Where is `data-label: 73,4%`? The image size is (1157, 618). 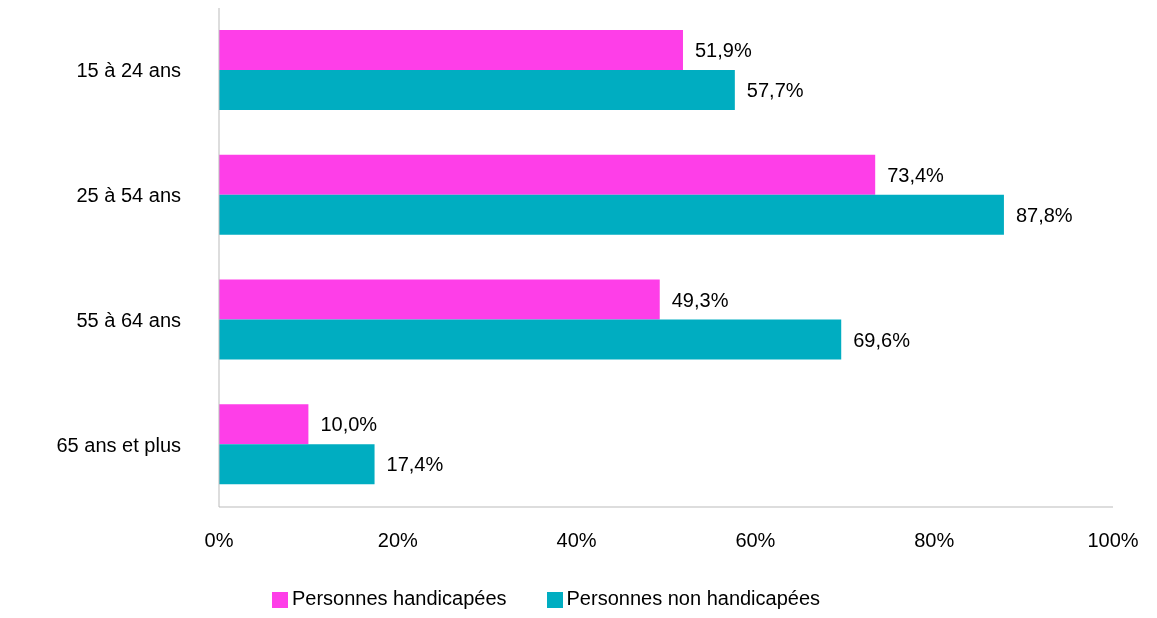 data-label: 73,4% is located at coordinates (916, 174).